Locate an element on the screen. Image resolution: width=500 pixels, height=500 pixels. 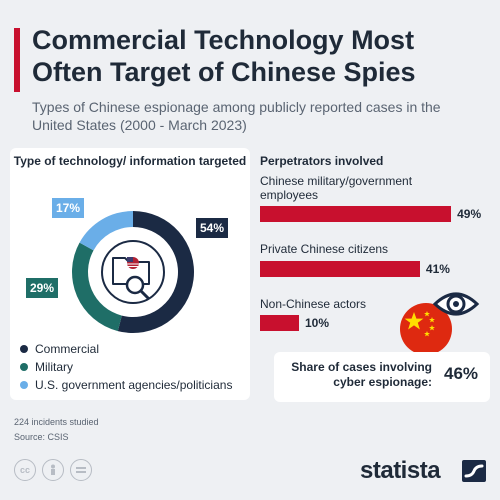
legend-swatch-commercial is located at coordinates (24, 349).